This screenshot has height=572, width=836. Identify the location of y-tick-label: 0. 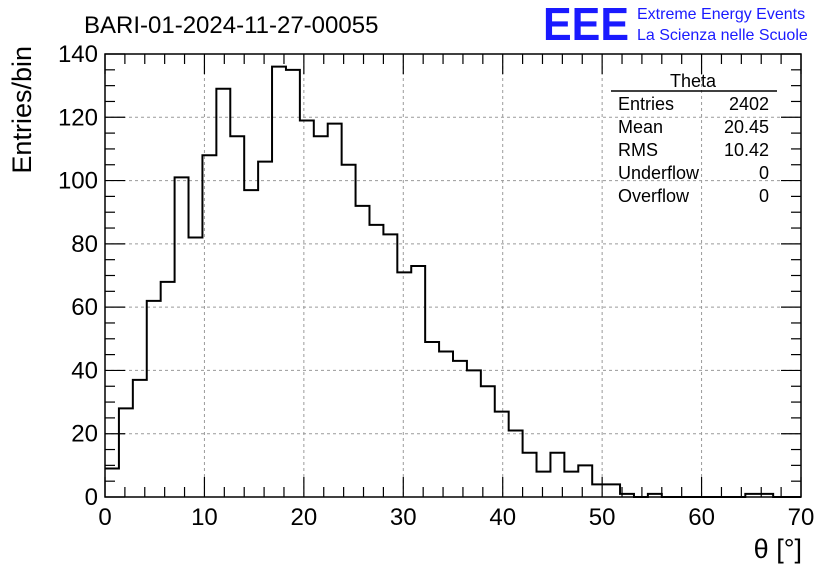
(91, 497).